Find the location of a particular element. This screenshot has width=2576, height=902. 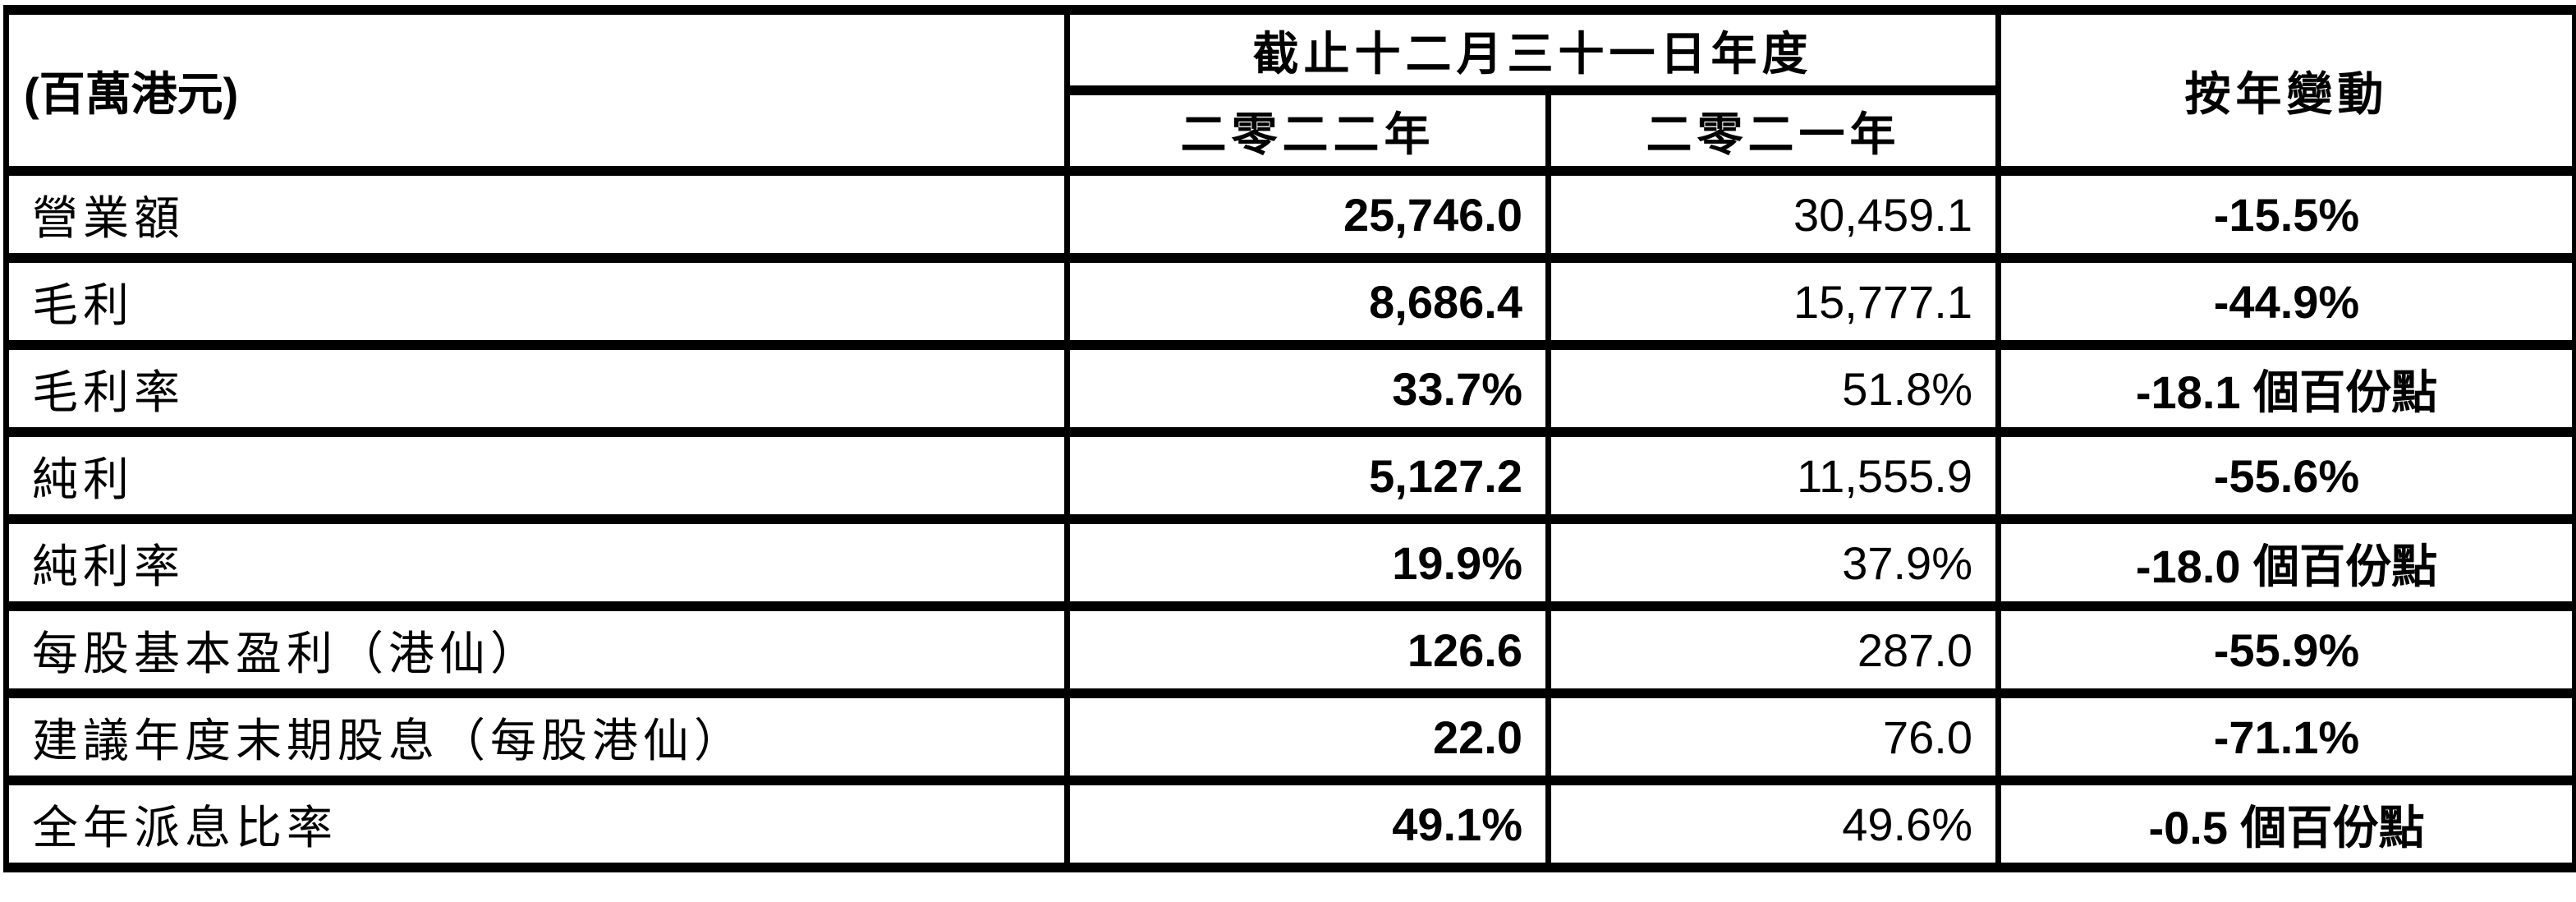

value-2022: 25,746.0 is located at coordinates (1307, 214).